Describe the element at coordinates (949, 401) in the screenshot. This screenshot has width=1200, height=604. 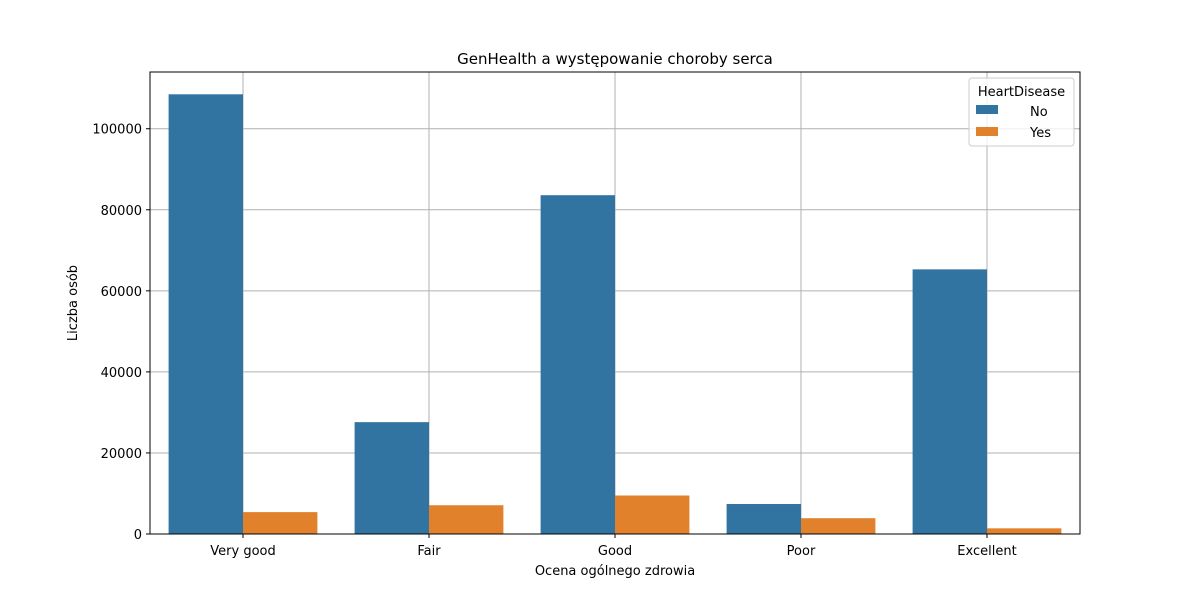
I see `bar-no-excellent` at that location.